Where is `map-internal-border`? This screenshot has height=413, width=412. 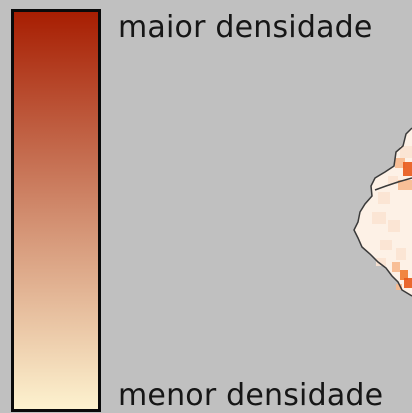 map-internal-border is located at coordinates (393, 184).